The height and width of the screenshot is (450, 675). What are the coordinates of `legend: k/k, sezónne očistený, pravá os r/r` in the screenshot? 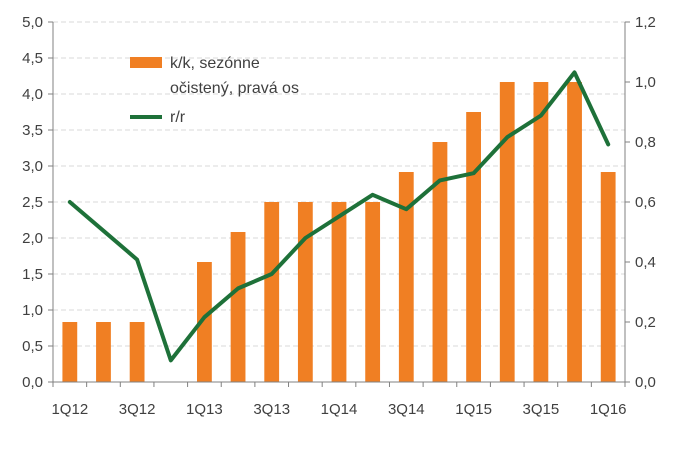 It's located at (214, 90).